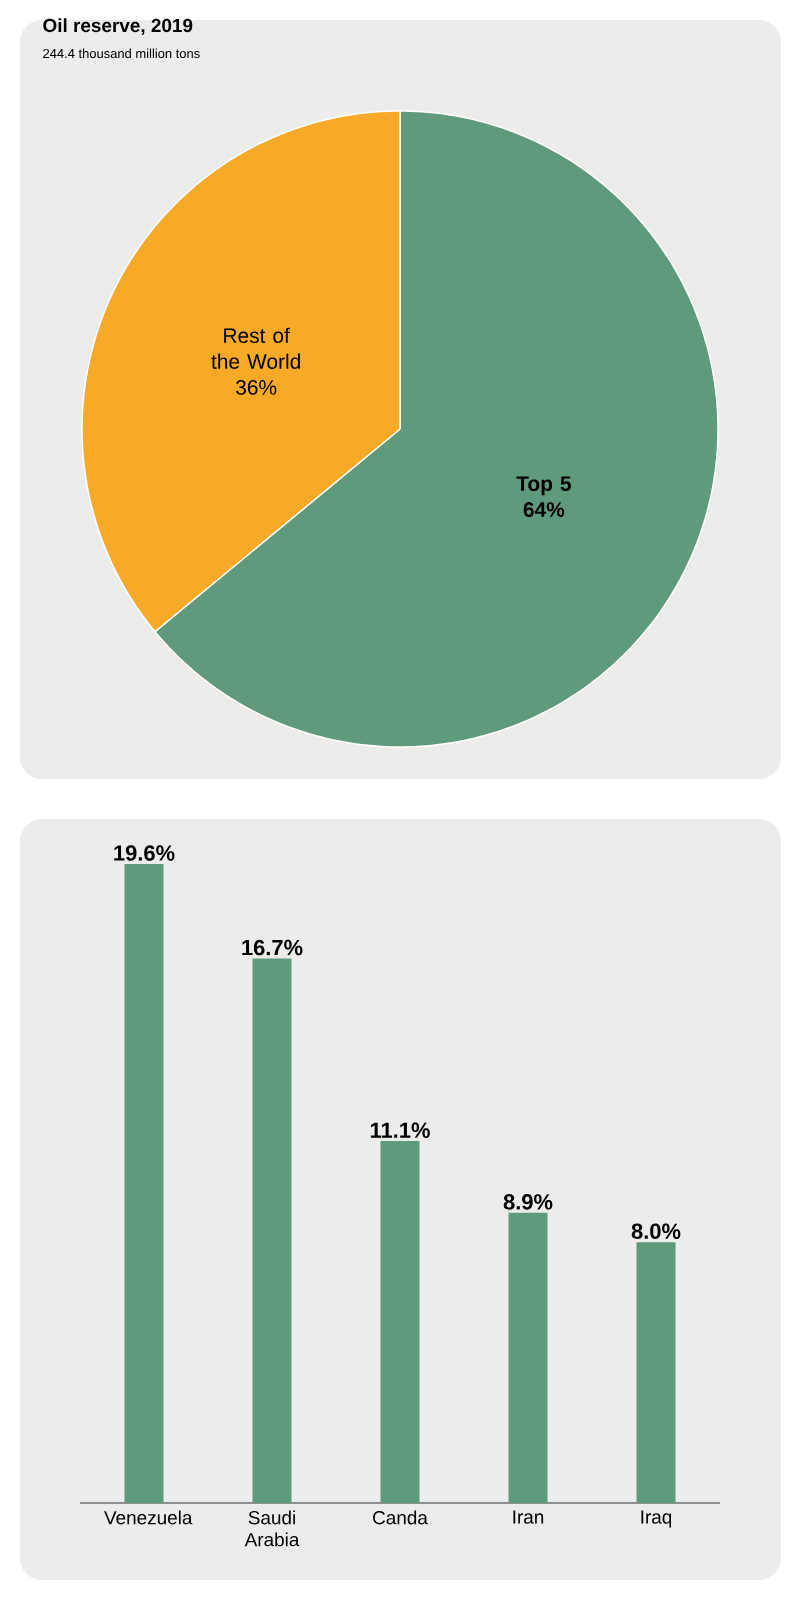 This screenshot has width=800, height=1600. I want to click on x-tick-label: Canda, so click(400, 1517).